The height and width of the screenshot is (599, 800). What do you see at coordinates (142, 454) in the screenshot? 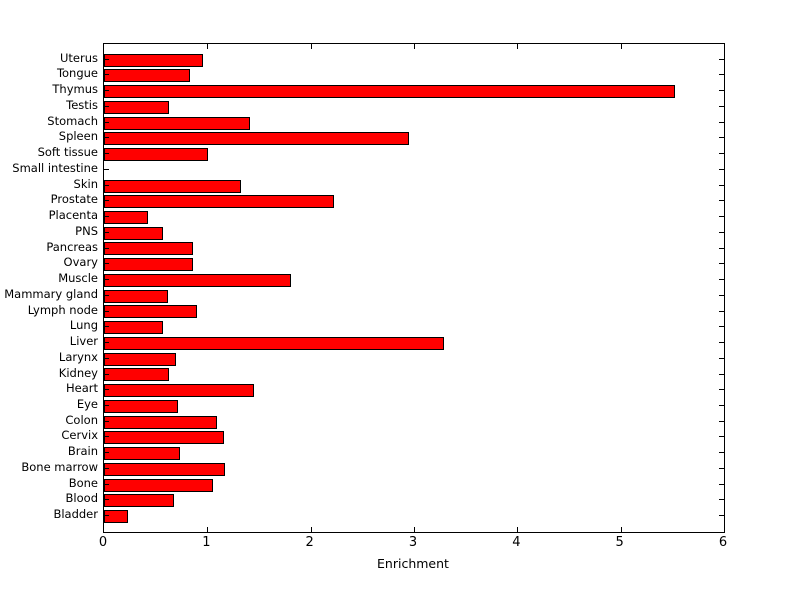
I see `bar-brain` at bounding box center [142, 454].